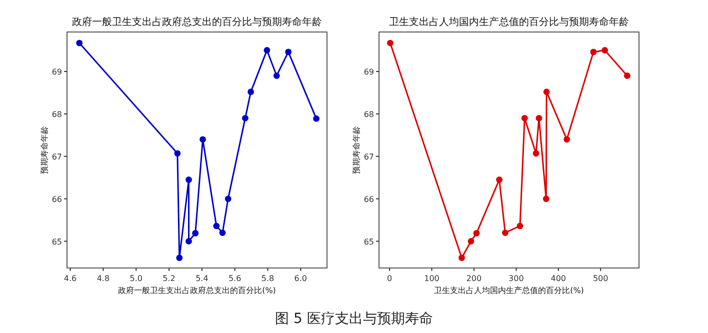 This screenshot has width=708, height=333. I want to click on x-axis-title: 卫生支出占人均国内生产总值的百分比(%), so click(509, 290).